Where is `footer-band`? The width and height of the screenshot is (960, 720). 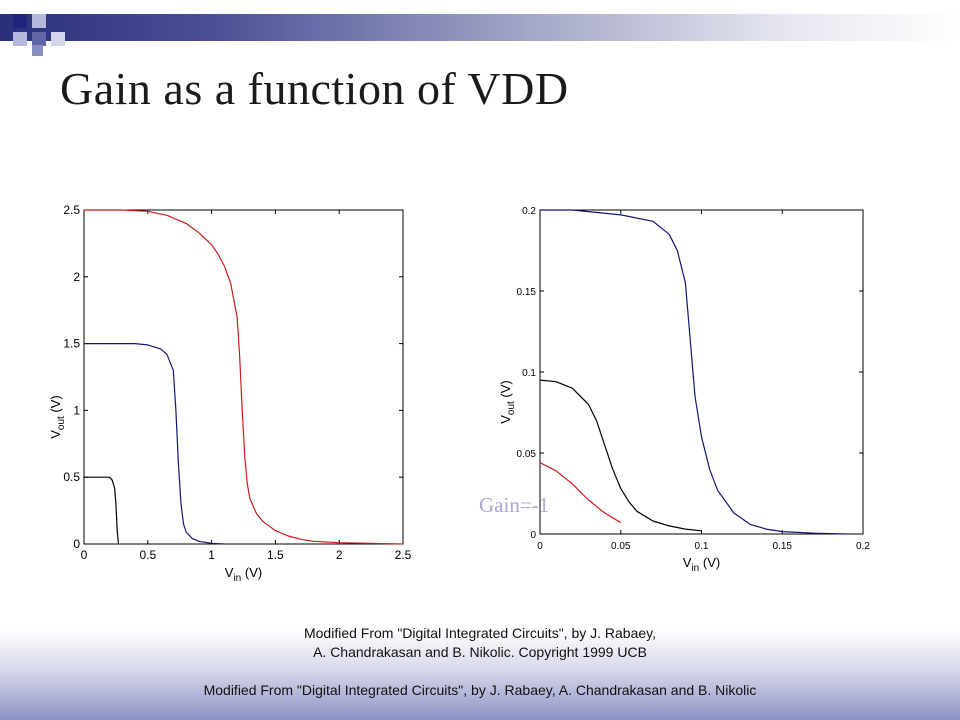 footer-band is located at coordinates (480, 675).